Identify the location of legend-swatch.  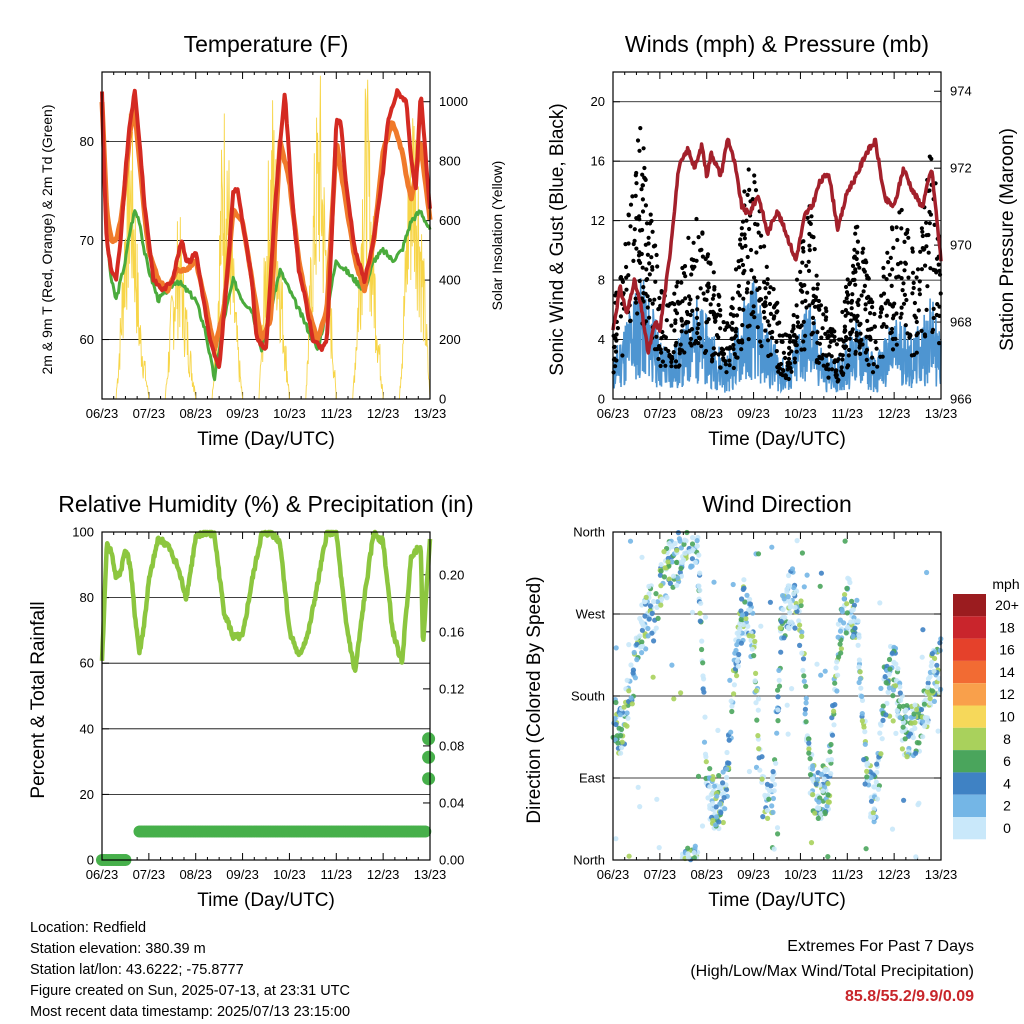
(969, 828).